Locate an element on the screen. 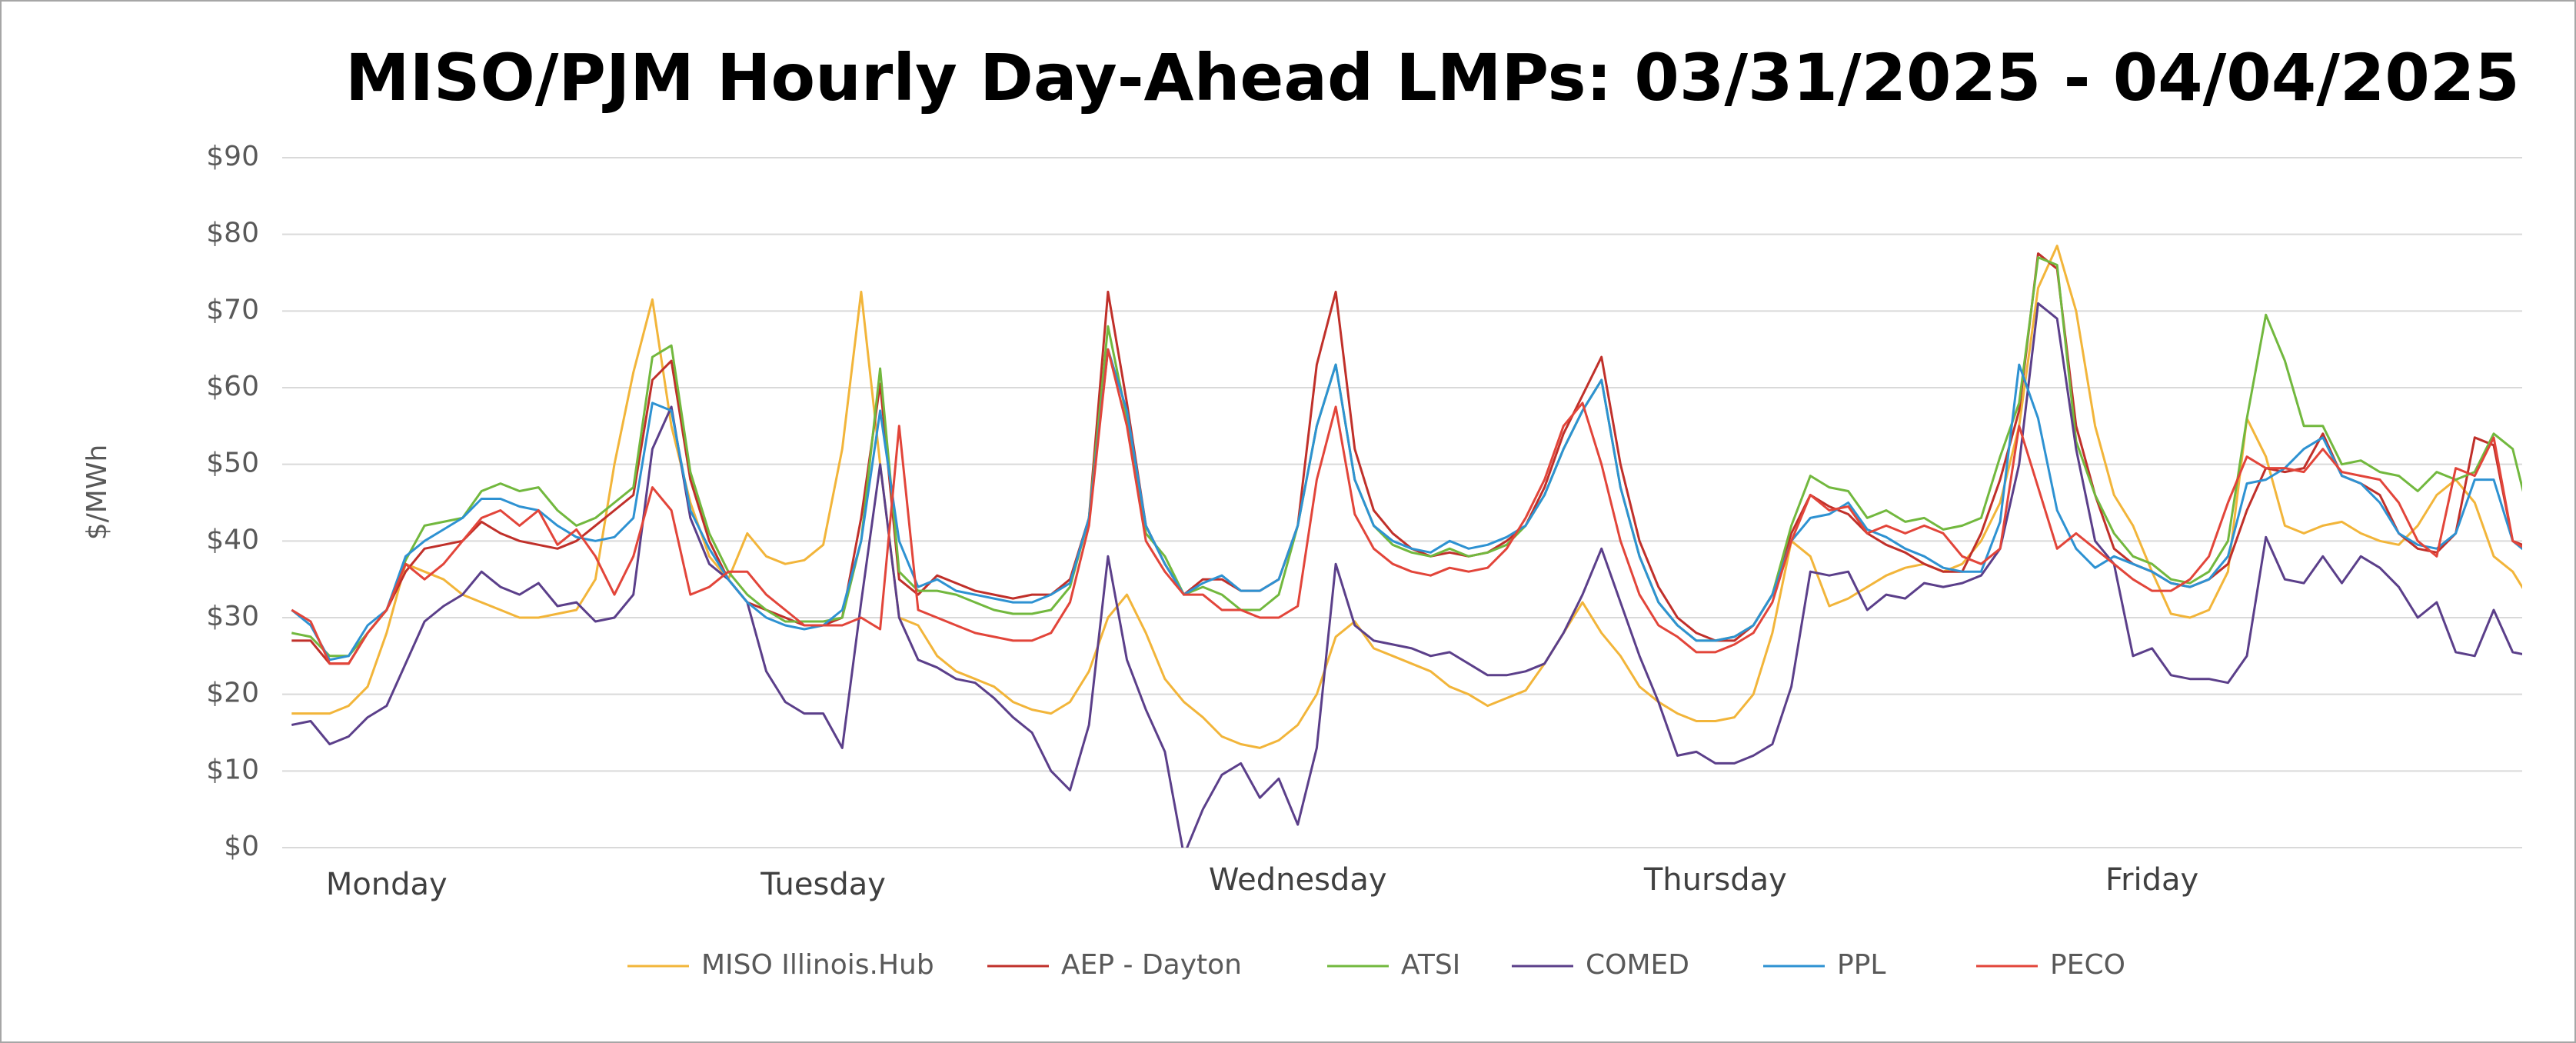  y-tick-label: $70 is located at coordinates (232, 309).